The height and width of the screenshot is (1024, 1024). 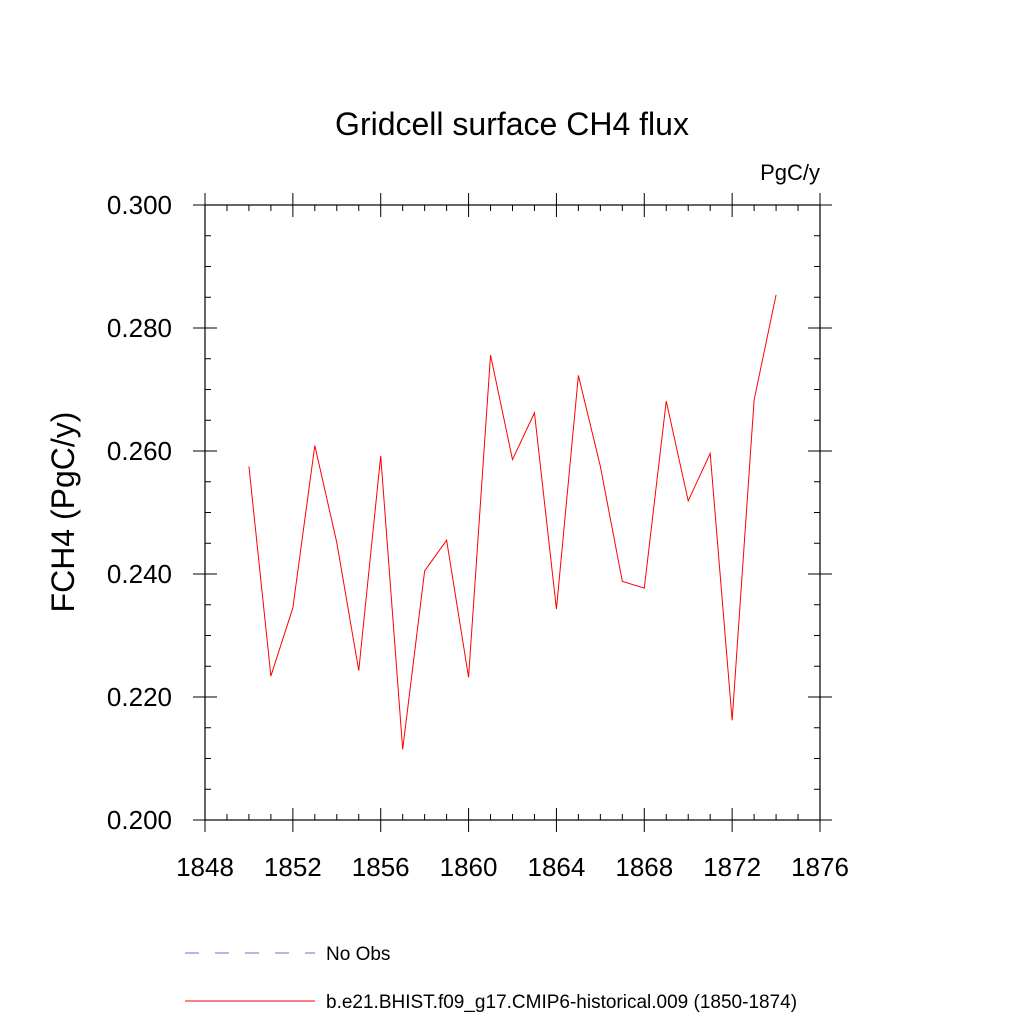 I want to click on y-tick-label: 0.260, so click(x=139, y=451).